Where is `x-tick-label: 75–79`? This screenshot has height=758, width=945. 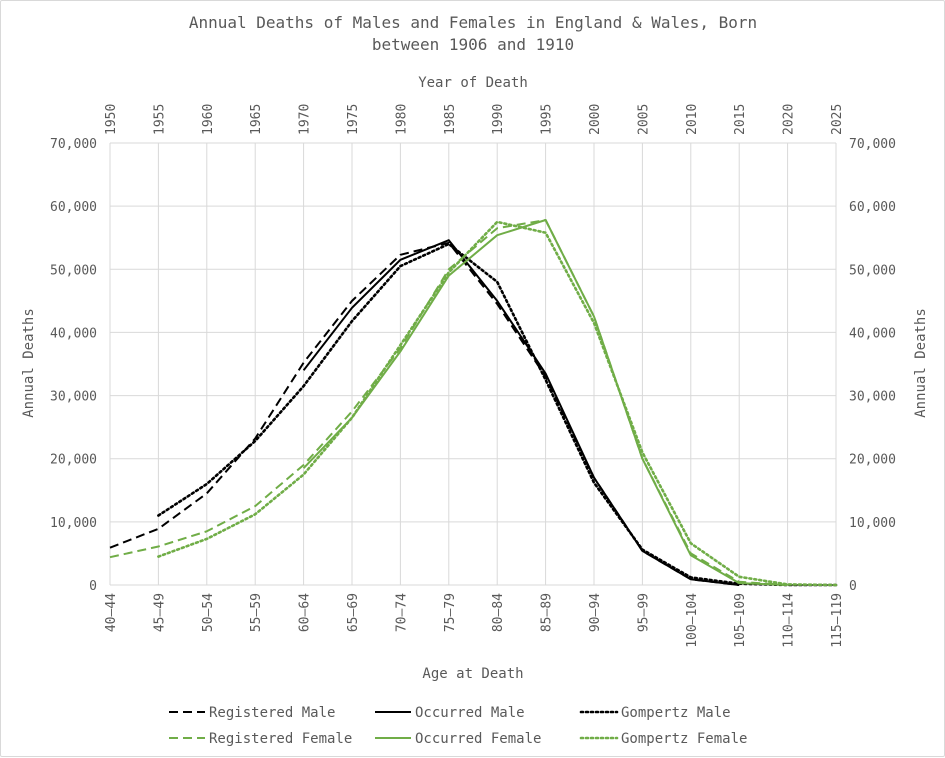
x-tick-label: 75–79 is located at coordinates (450, 612).